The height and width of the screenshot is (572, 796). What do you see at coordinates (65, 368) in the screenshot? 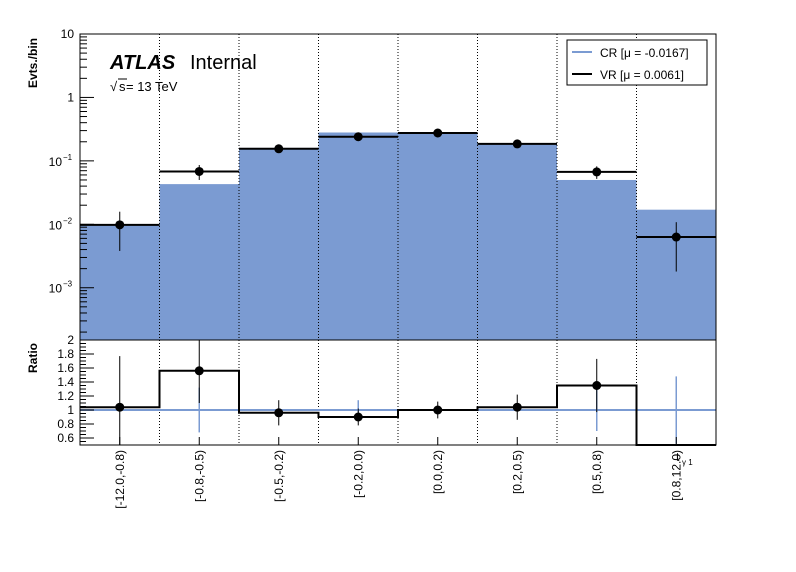
I see `ratio-y-tick-label: 1.6` at bounding box center [65, 368].